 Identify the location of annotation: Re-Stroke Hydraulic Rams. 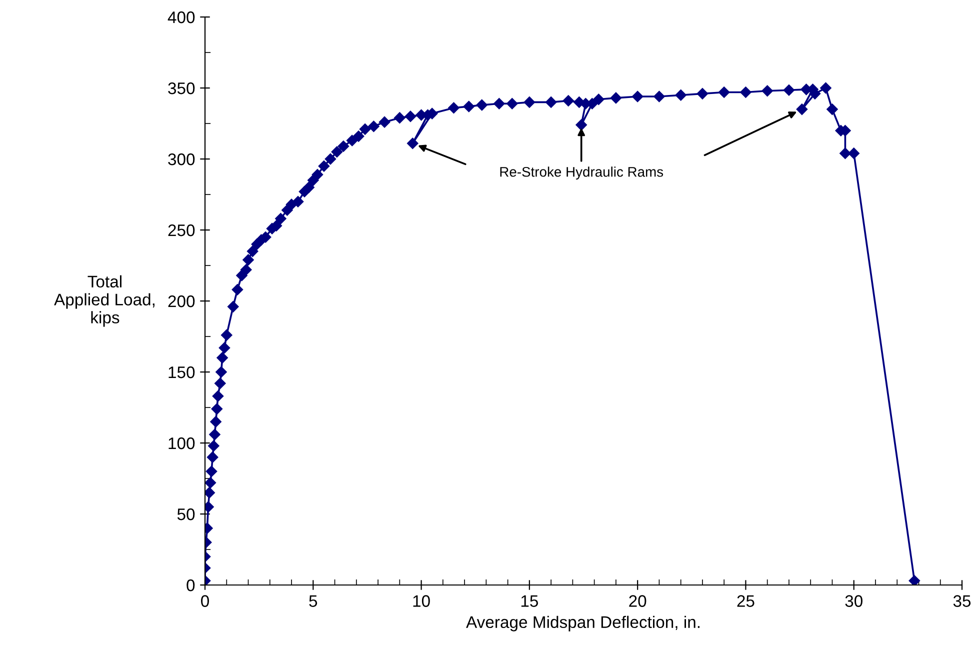
(582, 173).